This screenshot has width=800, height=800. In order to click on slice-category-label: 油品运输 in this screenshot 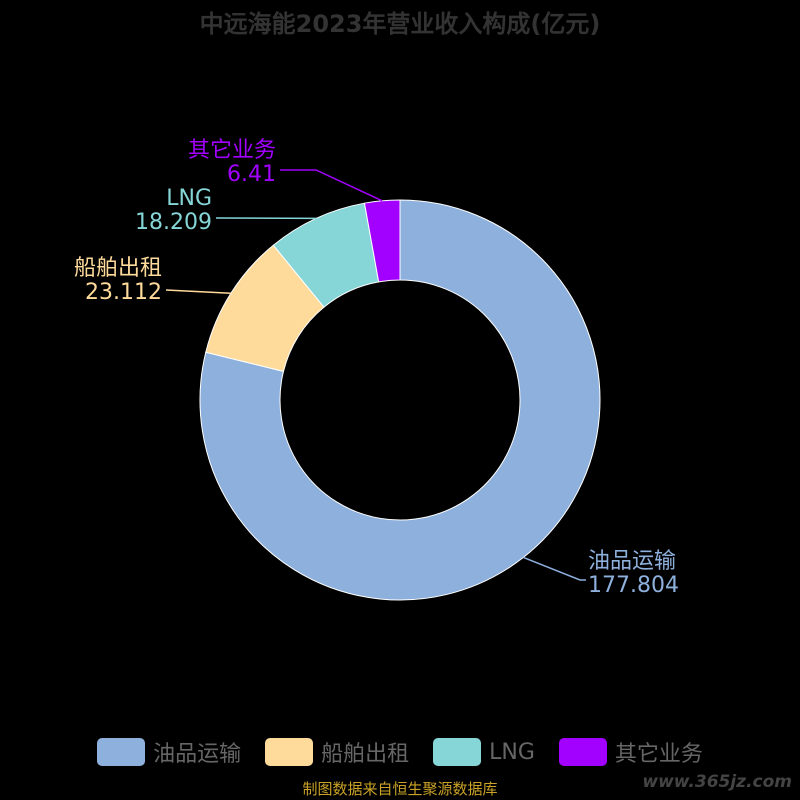, I will do `click(632, 561)`.